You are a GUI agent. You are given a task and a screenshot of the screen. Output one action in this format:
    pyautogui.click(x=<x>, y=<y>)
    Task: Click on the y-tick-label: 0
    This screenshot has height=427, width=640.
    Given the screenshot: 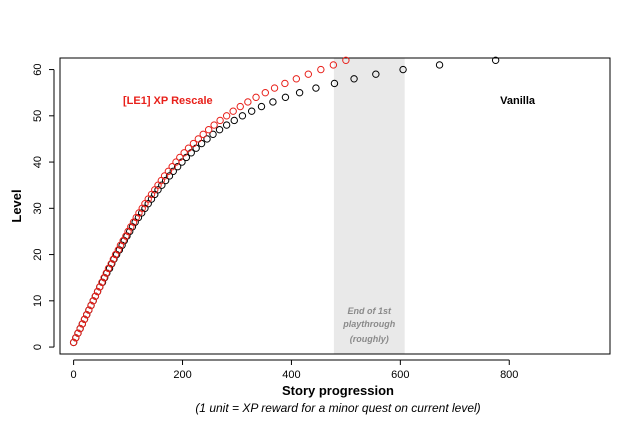 What is the action you would take?
    pyautogui.click(x=38, y=347)
    